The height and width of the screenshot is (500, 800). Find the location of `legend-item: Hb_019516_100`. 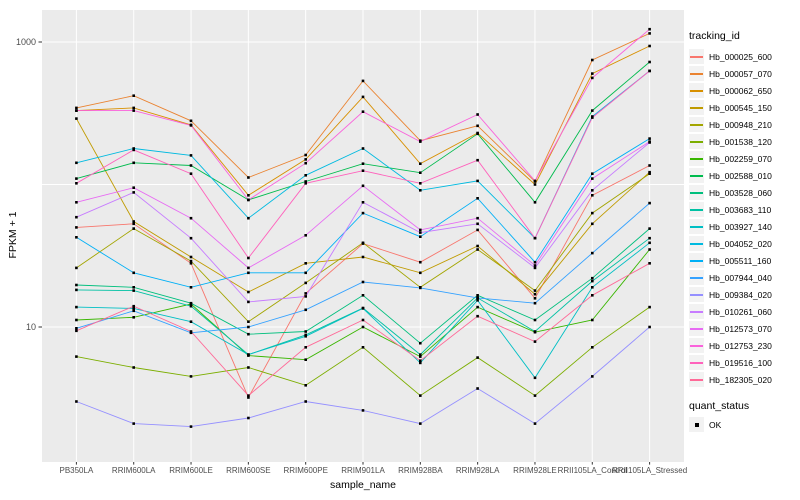

legend-item: Hb_019516_100 is located at coordinates (744, 362).